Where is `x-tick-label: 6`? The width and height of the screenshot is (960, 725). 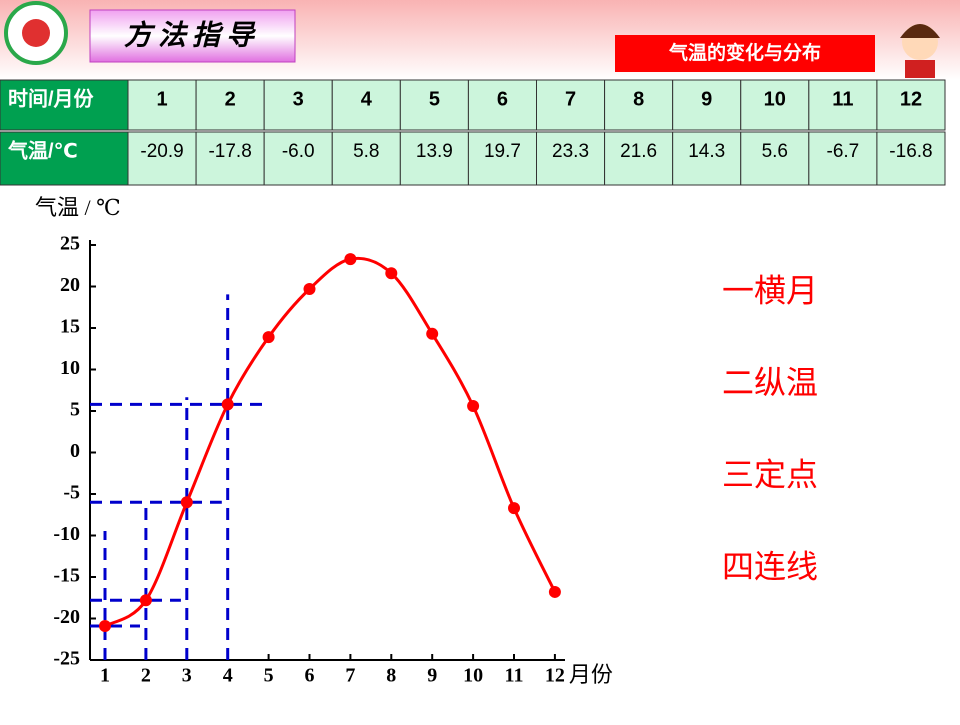 x-tick-label: 6 is located at coordinates (310, 676).